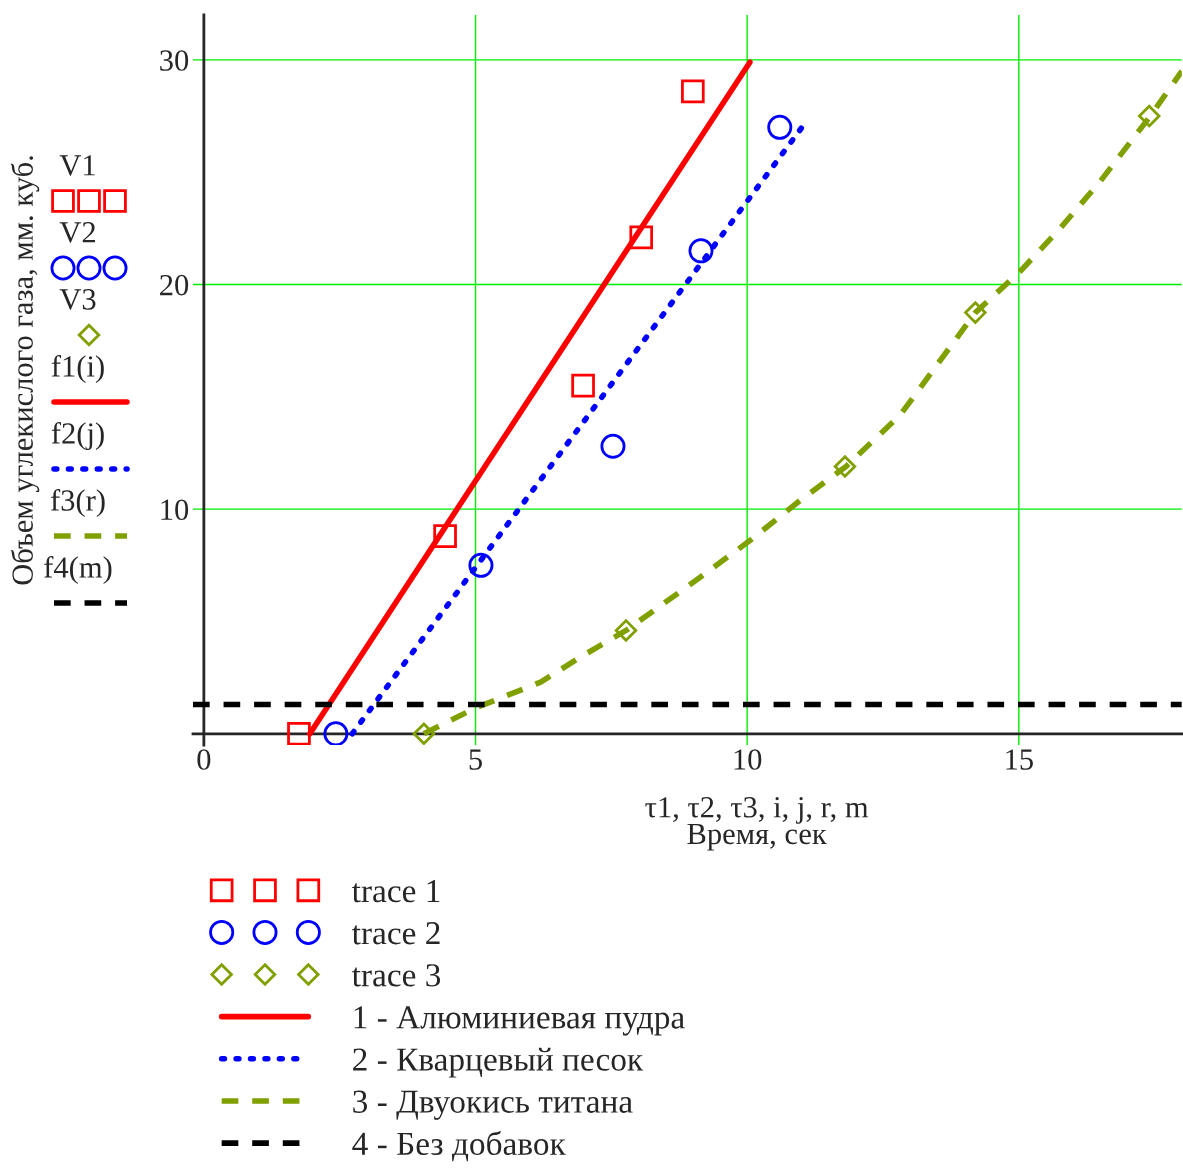  Describe the element at coordinates (77, 232) in the screenshot. I see `text: V2` at that location.